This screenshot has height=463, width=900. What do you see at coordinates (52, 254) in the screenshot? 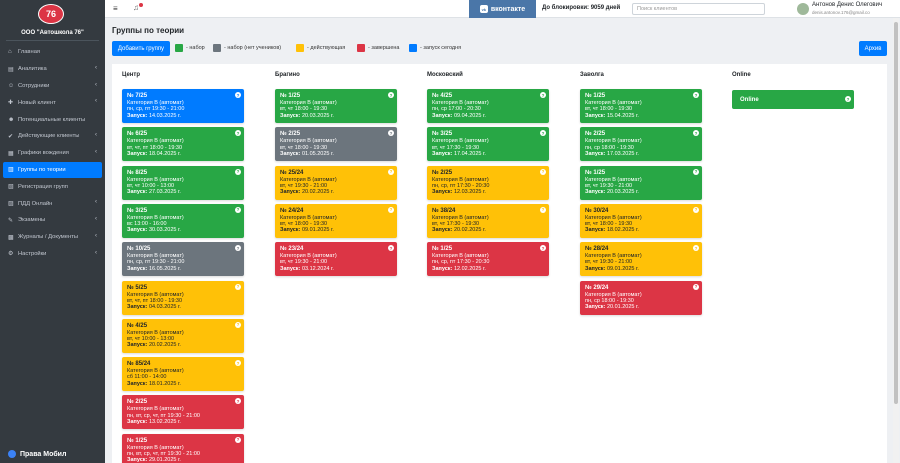
I see `sidebar-item: ⚙ Настройки ‹` at bounding box center [52, 254].